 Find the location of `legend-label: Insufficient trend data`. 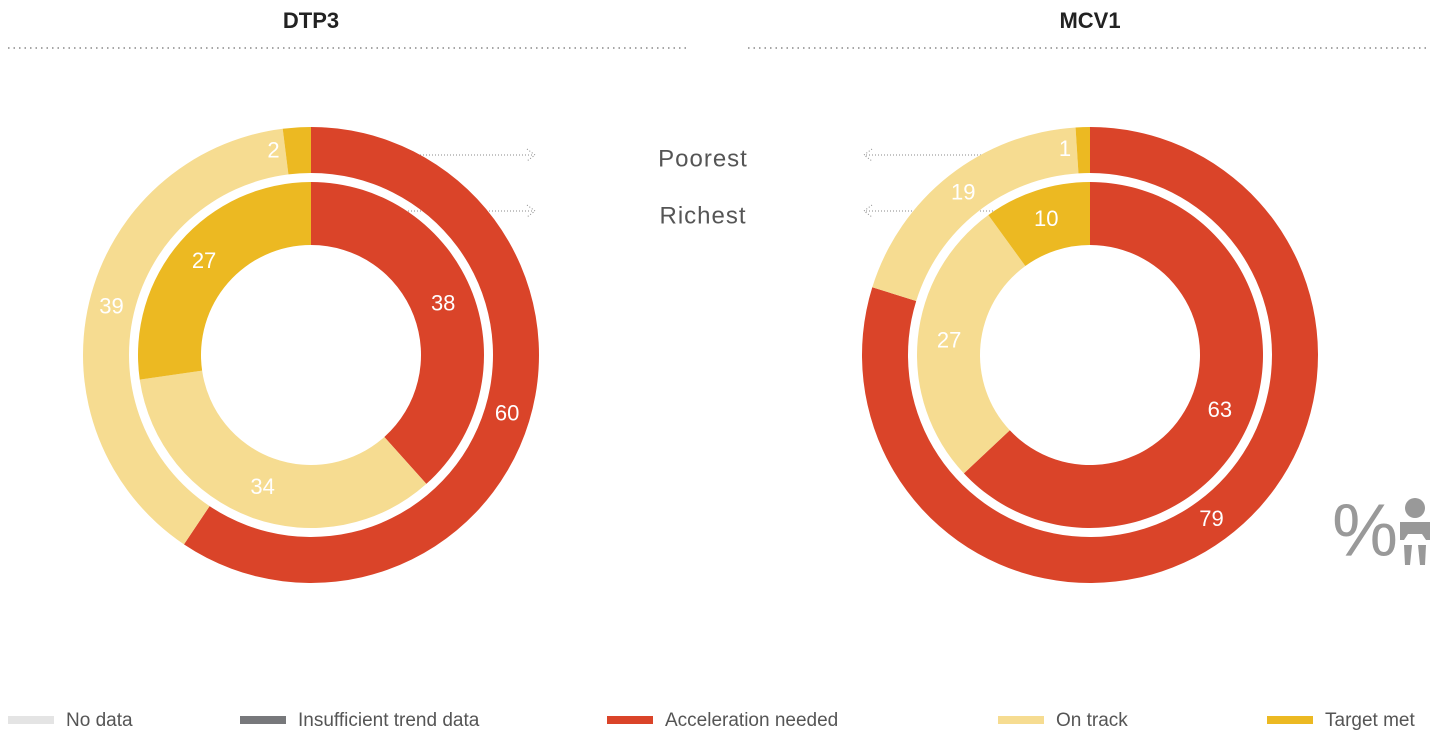

legend-label: Insufficient trend data is located at coordinates (389, 720).